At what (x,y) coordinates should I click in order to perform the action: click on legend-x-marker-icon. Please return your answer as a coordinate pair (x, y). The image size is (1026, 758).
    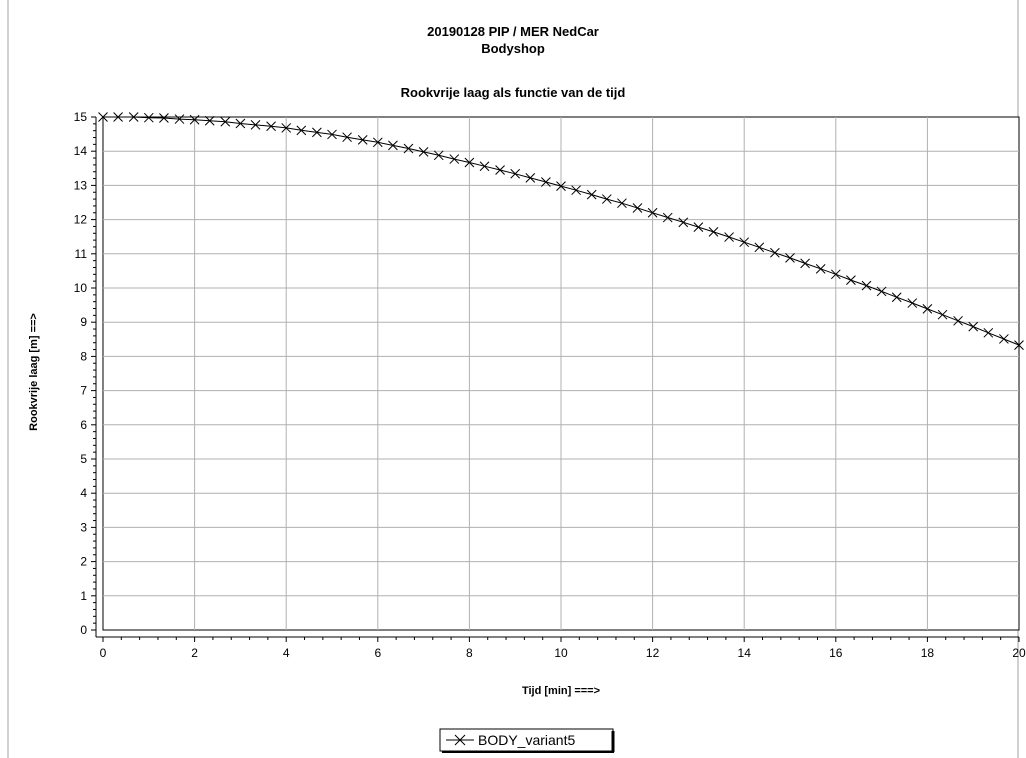
    Looking at the image, I should click on (460, 740).